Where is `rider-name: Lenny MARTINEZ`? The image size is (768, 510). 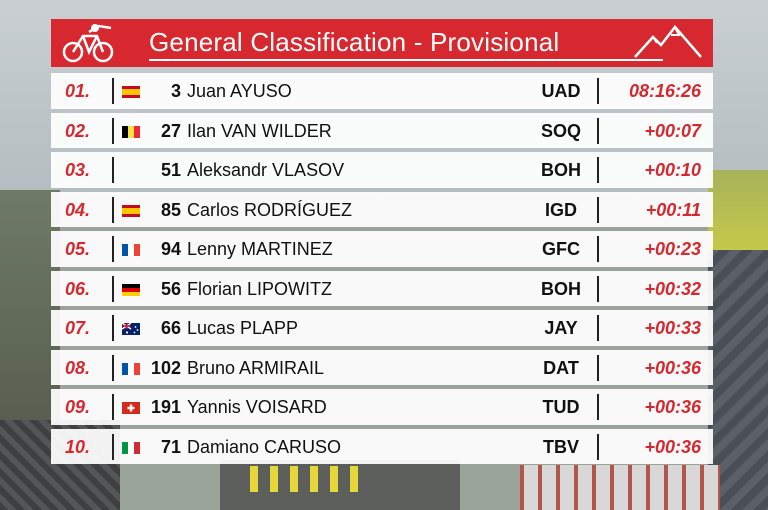 rider-name: Lenny MARTINEZ is located at coordinates (260, 249).